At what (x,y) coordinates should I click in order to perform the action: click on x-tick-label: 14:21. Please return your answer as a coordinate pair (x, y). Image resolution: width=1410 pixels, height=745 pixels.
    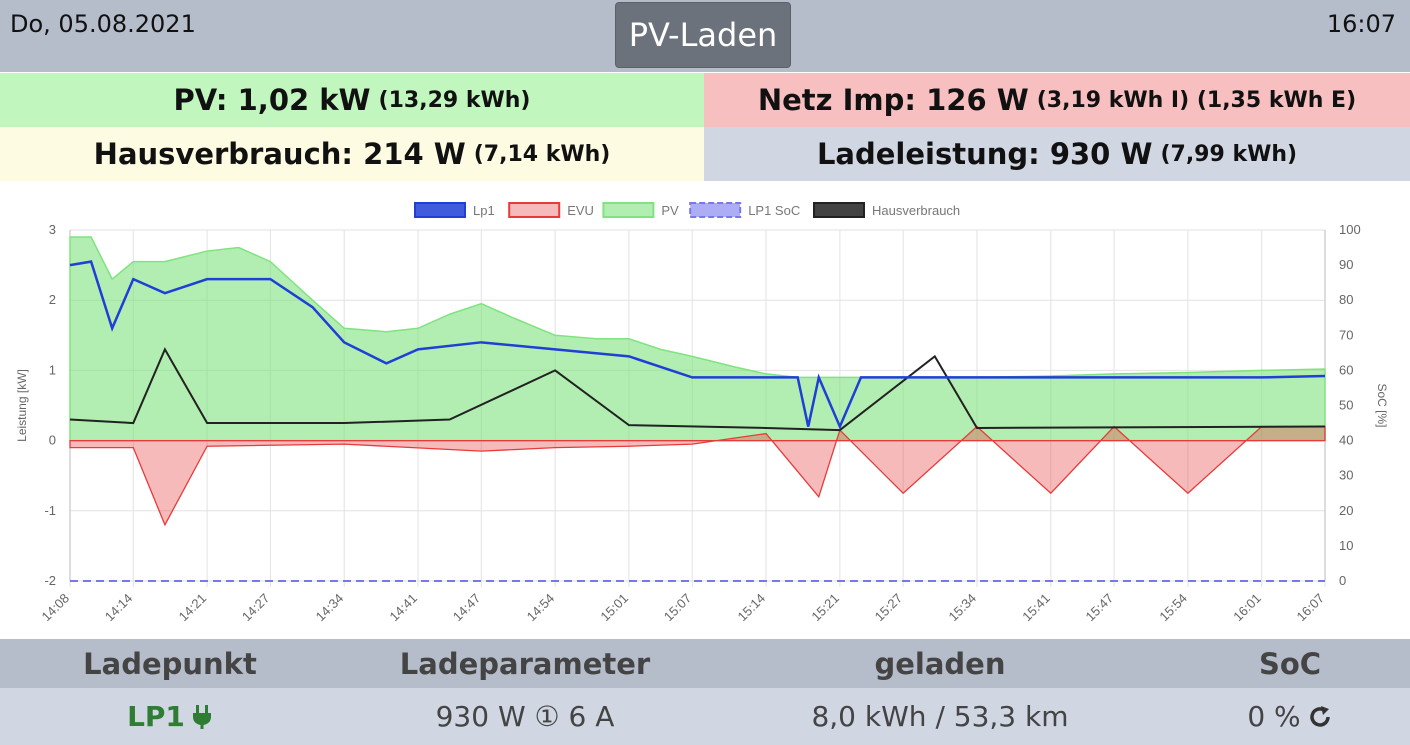
    Looking at the image, I should click on (193, 608).